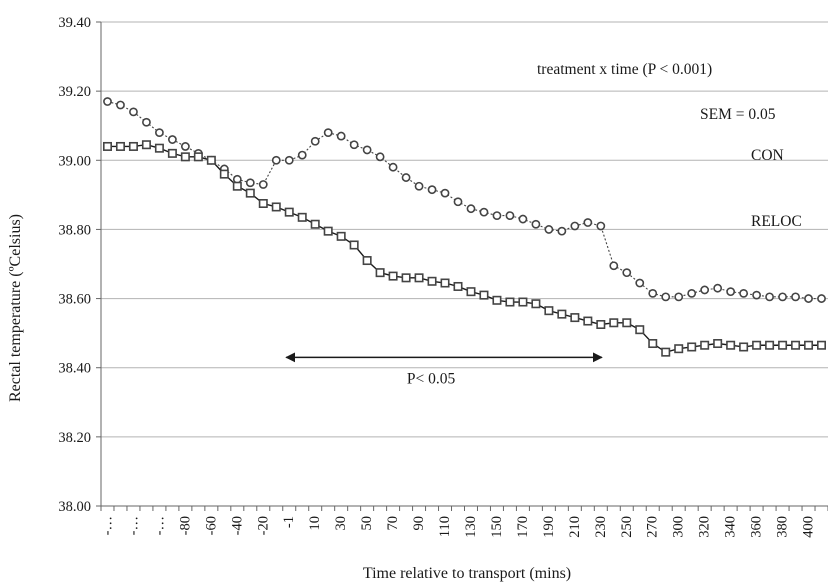  What do you see at coordinates (705, 527) in the screenshot?
I see `x-tick-label: 320` at bounding box center [705, 527].